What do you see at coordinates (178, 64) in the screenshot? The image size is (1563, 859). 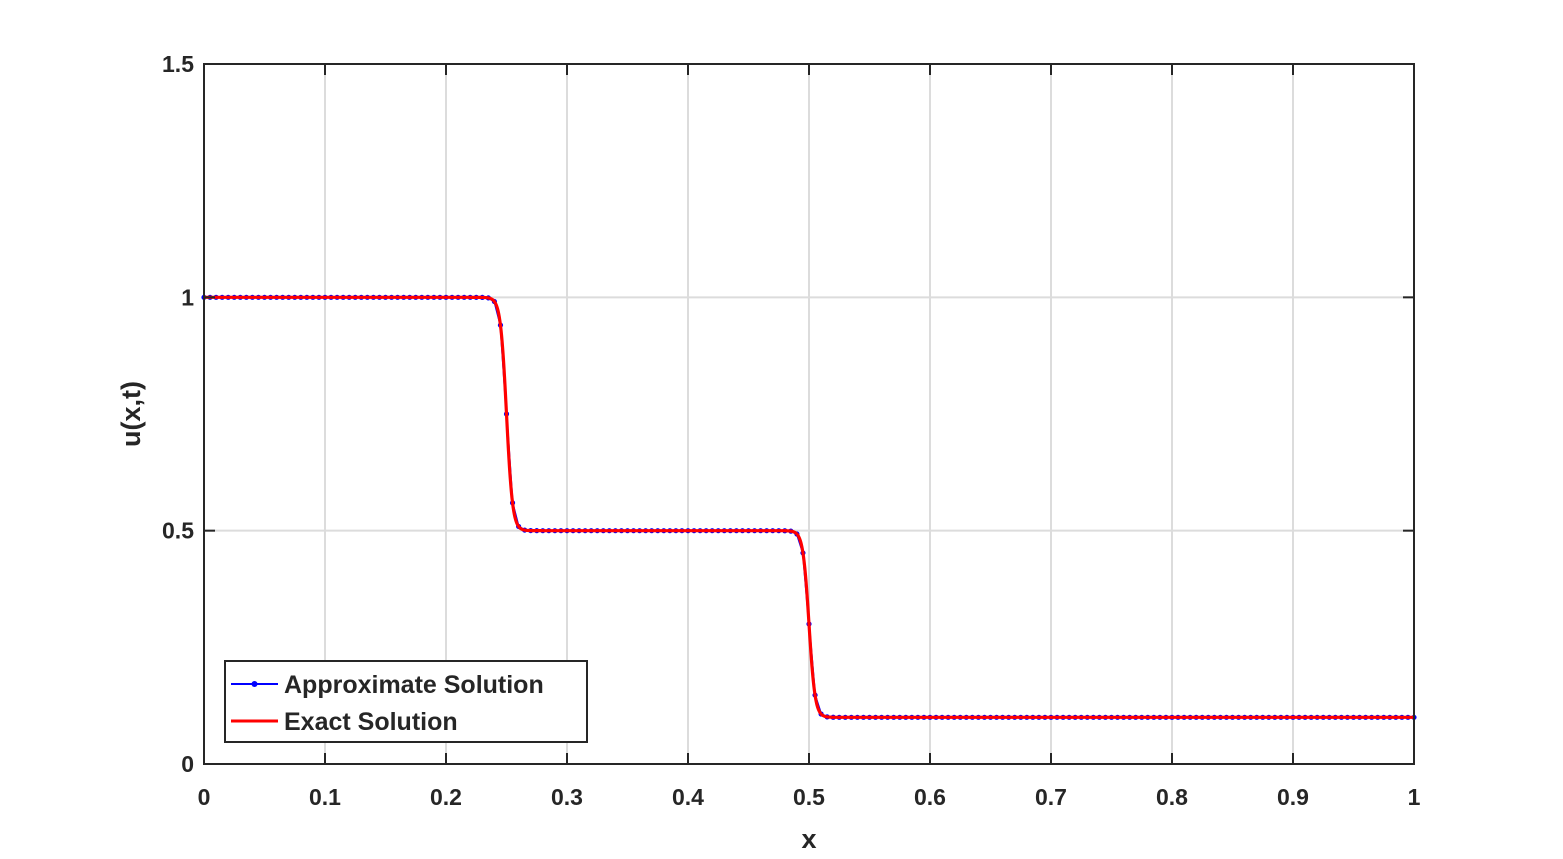 I see `y-tick-label: 1.5` at bounding box center [178, 64].